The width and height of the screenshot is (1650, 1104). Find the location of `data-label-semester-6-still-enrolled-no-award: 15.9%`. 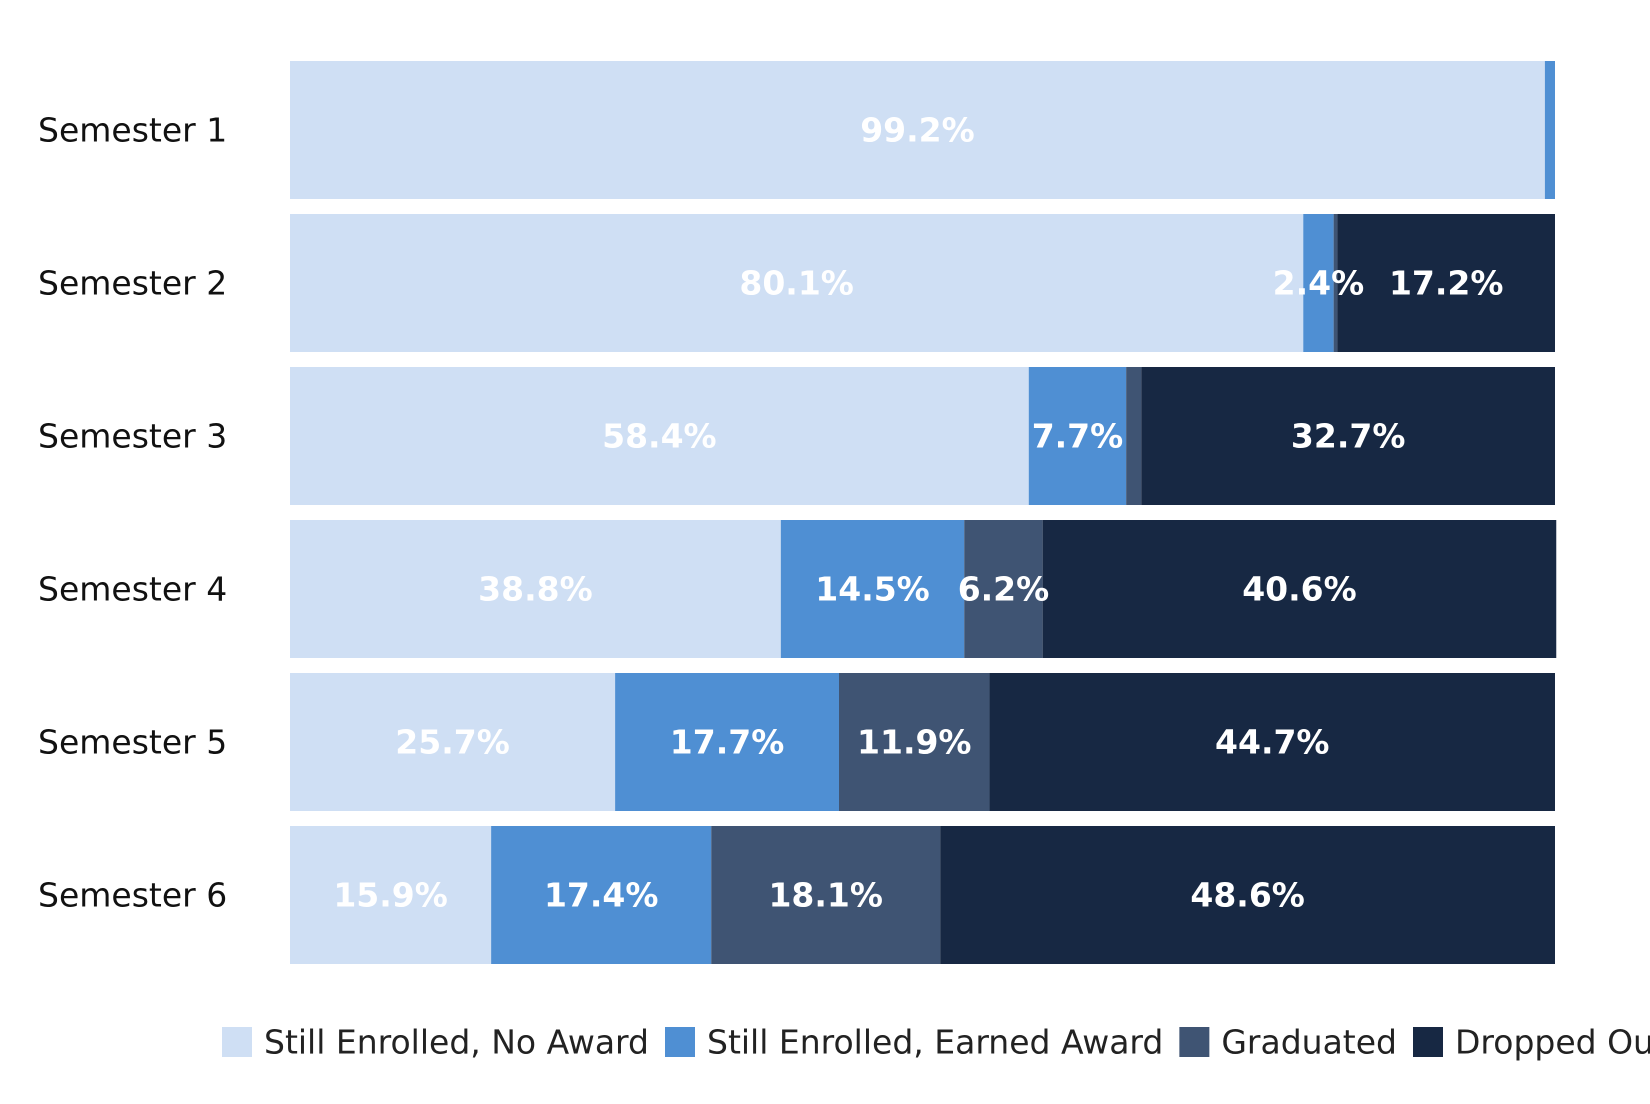

data-label-semester-6-still-enrolled-no-award: 15.9% is located at coordinates (390, 895).